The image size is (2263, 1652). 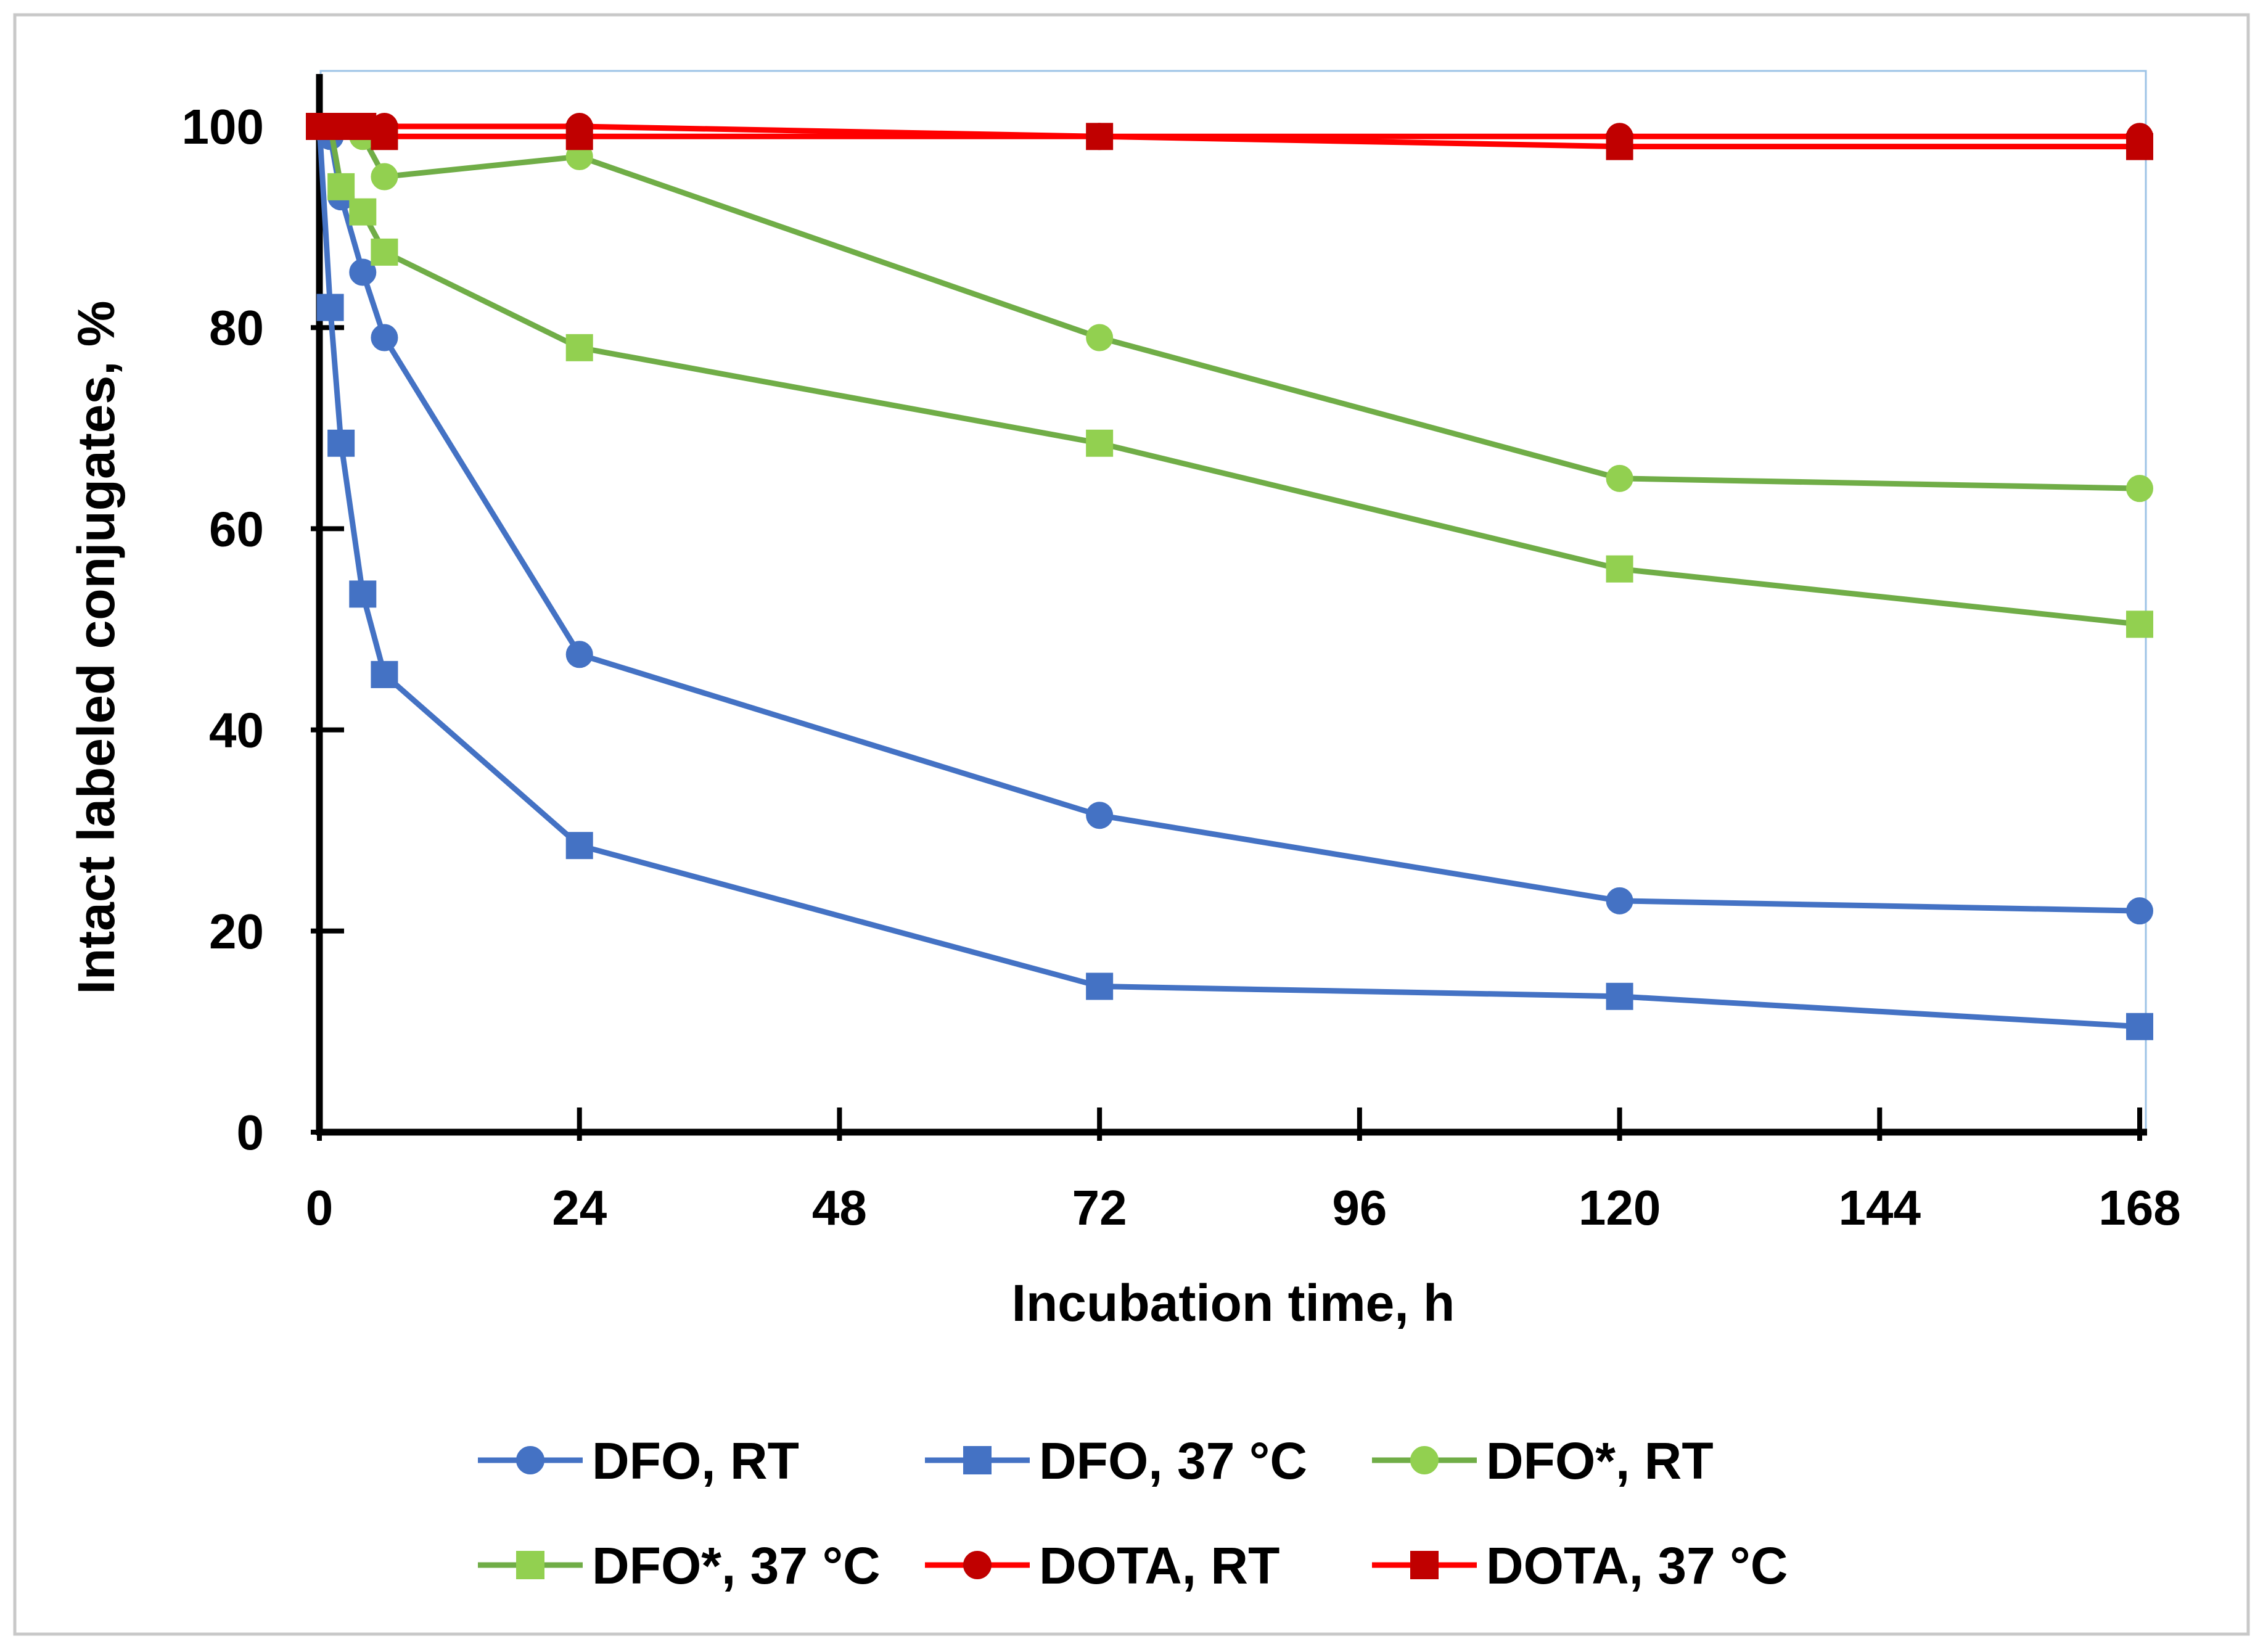 What do you see at coordinates (236, 730) in the screenshot?
I see `y-tick-label: 40` at bounding box center [236, 730].